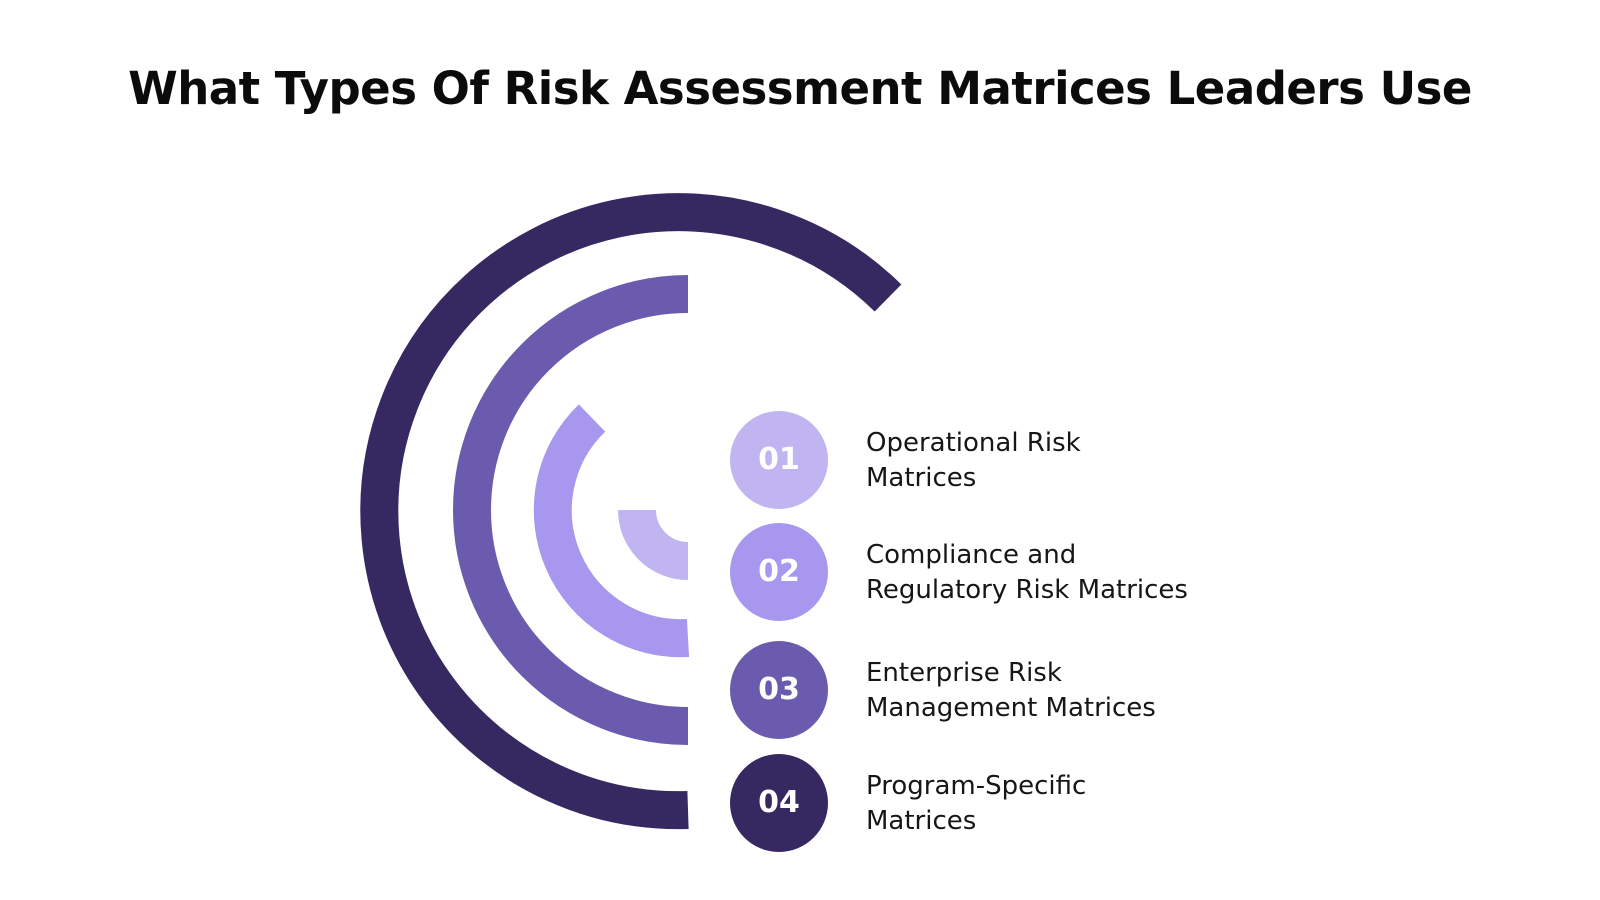  Describe the element at coordinates (654, 544) in the screenshot. I see `arc-inner` at that location.